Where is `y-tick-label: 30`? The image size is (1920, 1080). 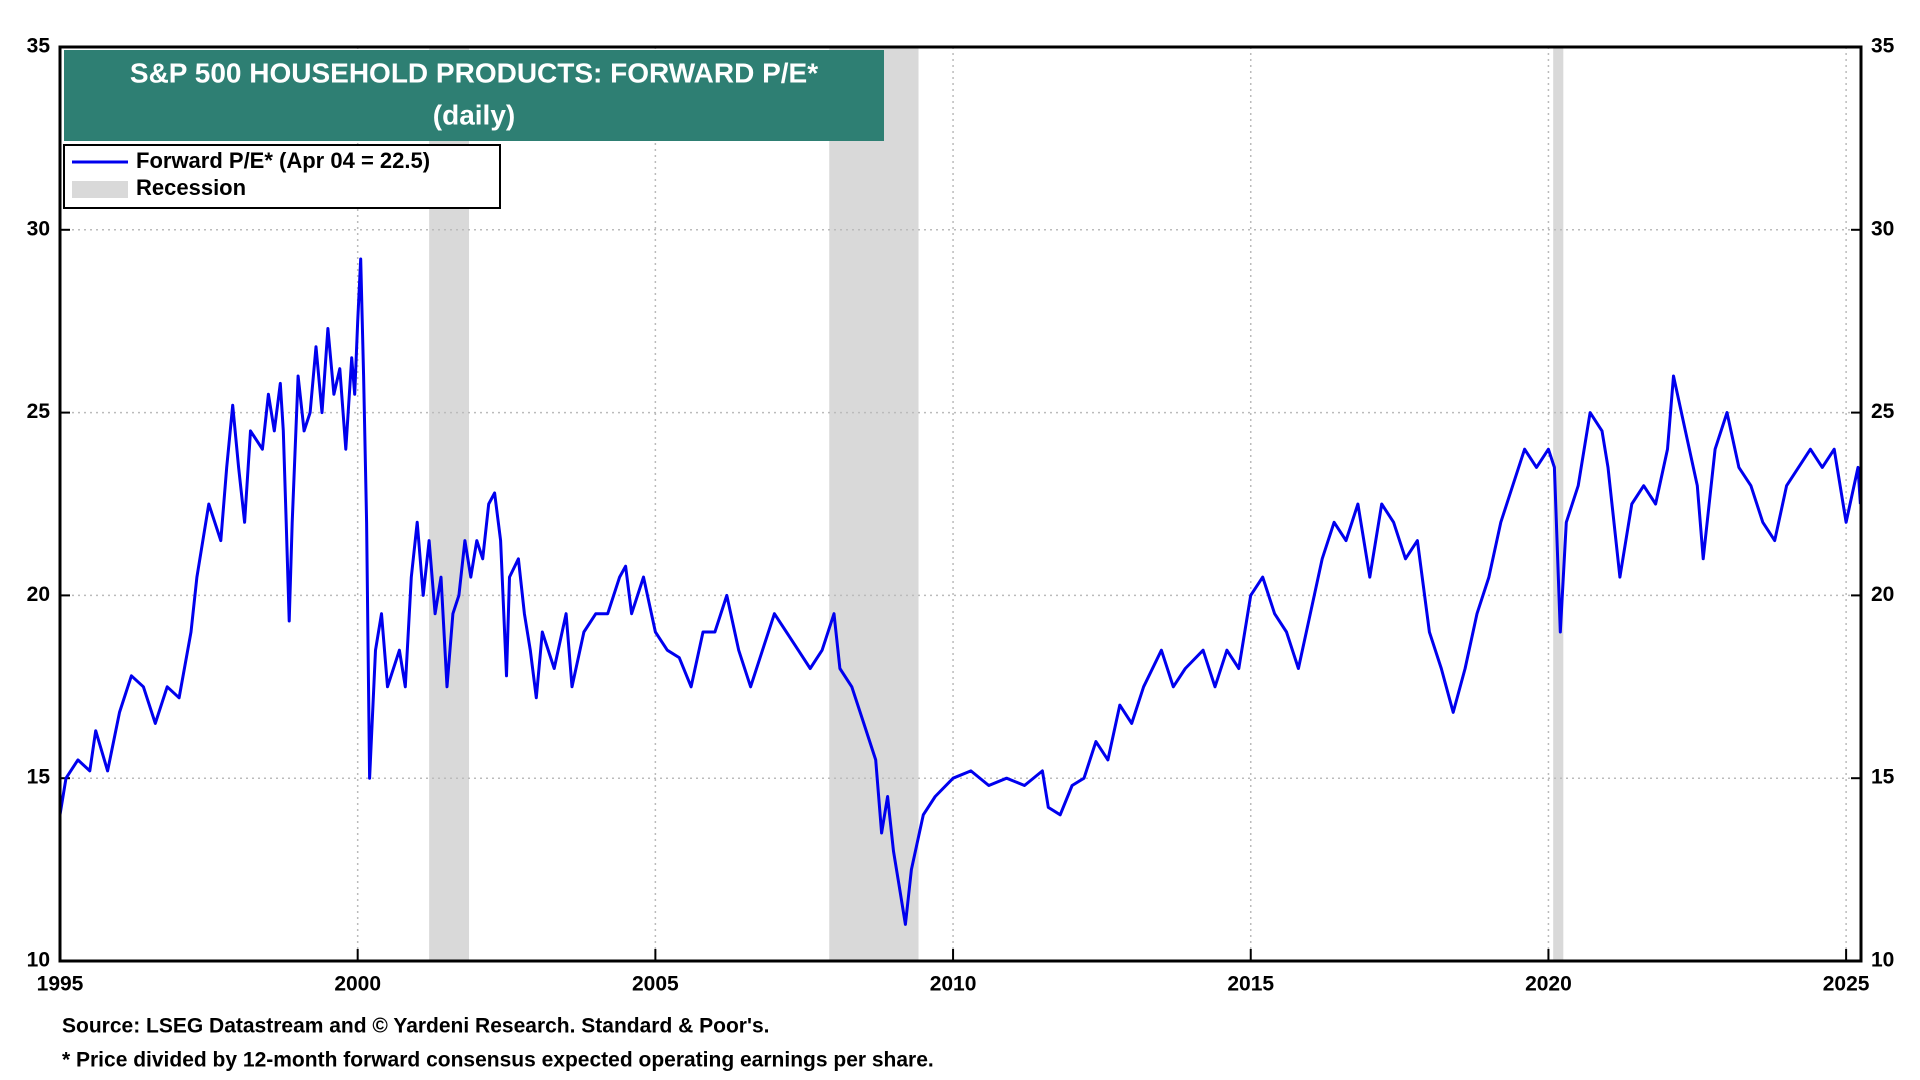
y-tick-label: 30 is located at coordinates (38, 228).